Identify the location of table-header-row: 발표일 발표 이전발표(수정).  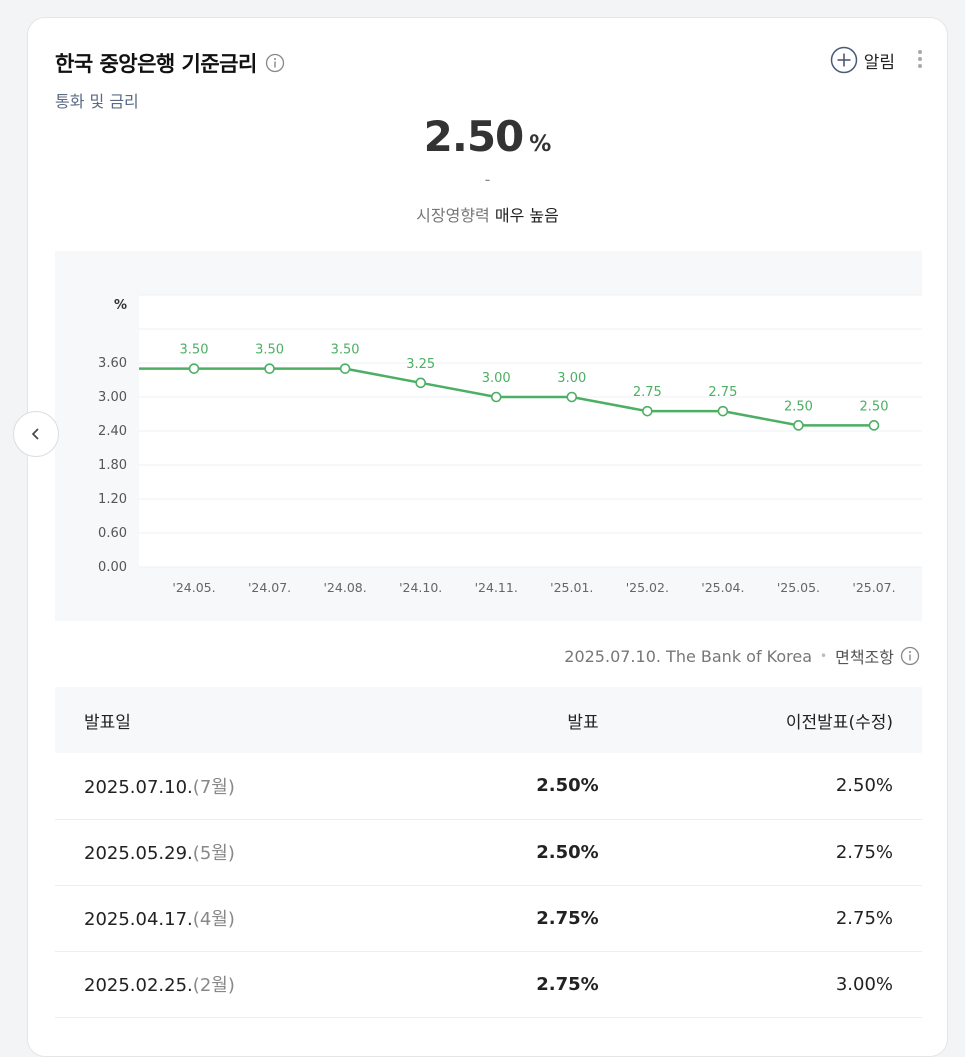
(488, 720).